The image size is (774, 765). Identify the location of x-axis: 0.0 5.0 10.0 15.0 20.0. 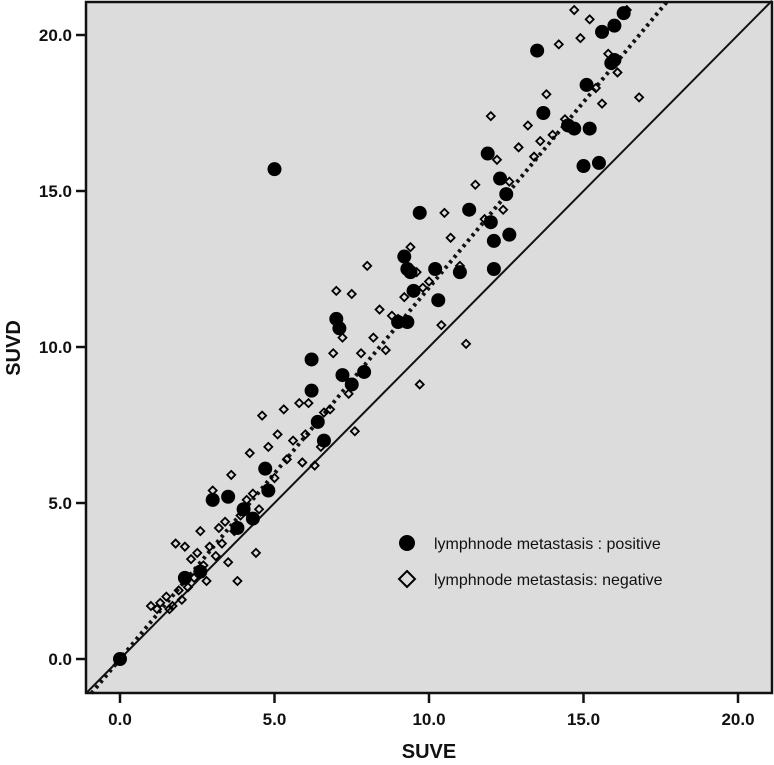
(431, 711).